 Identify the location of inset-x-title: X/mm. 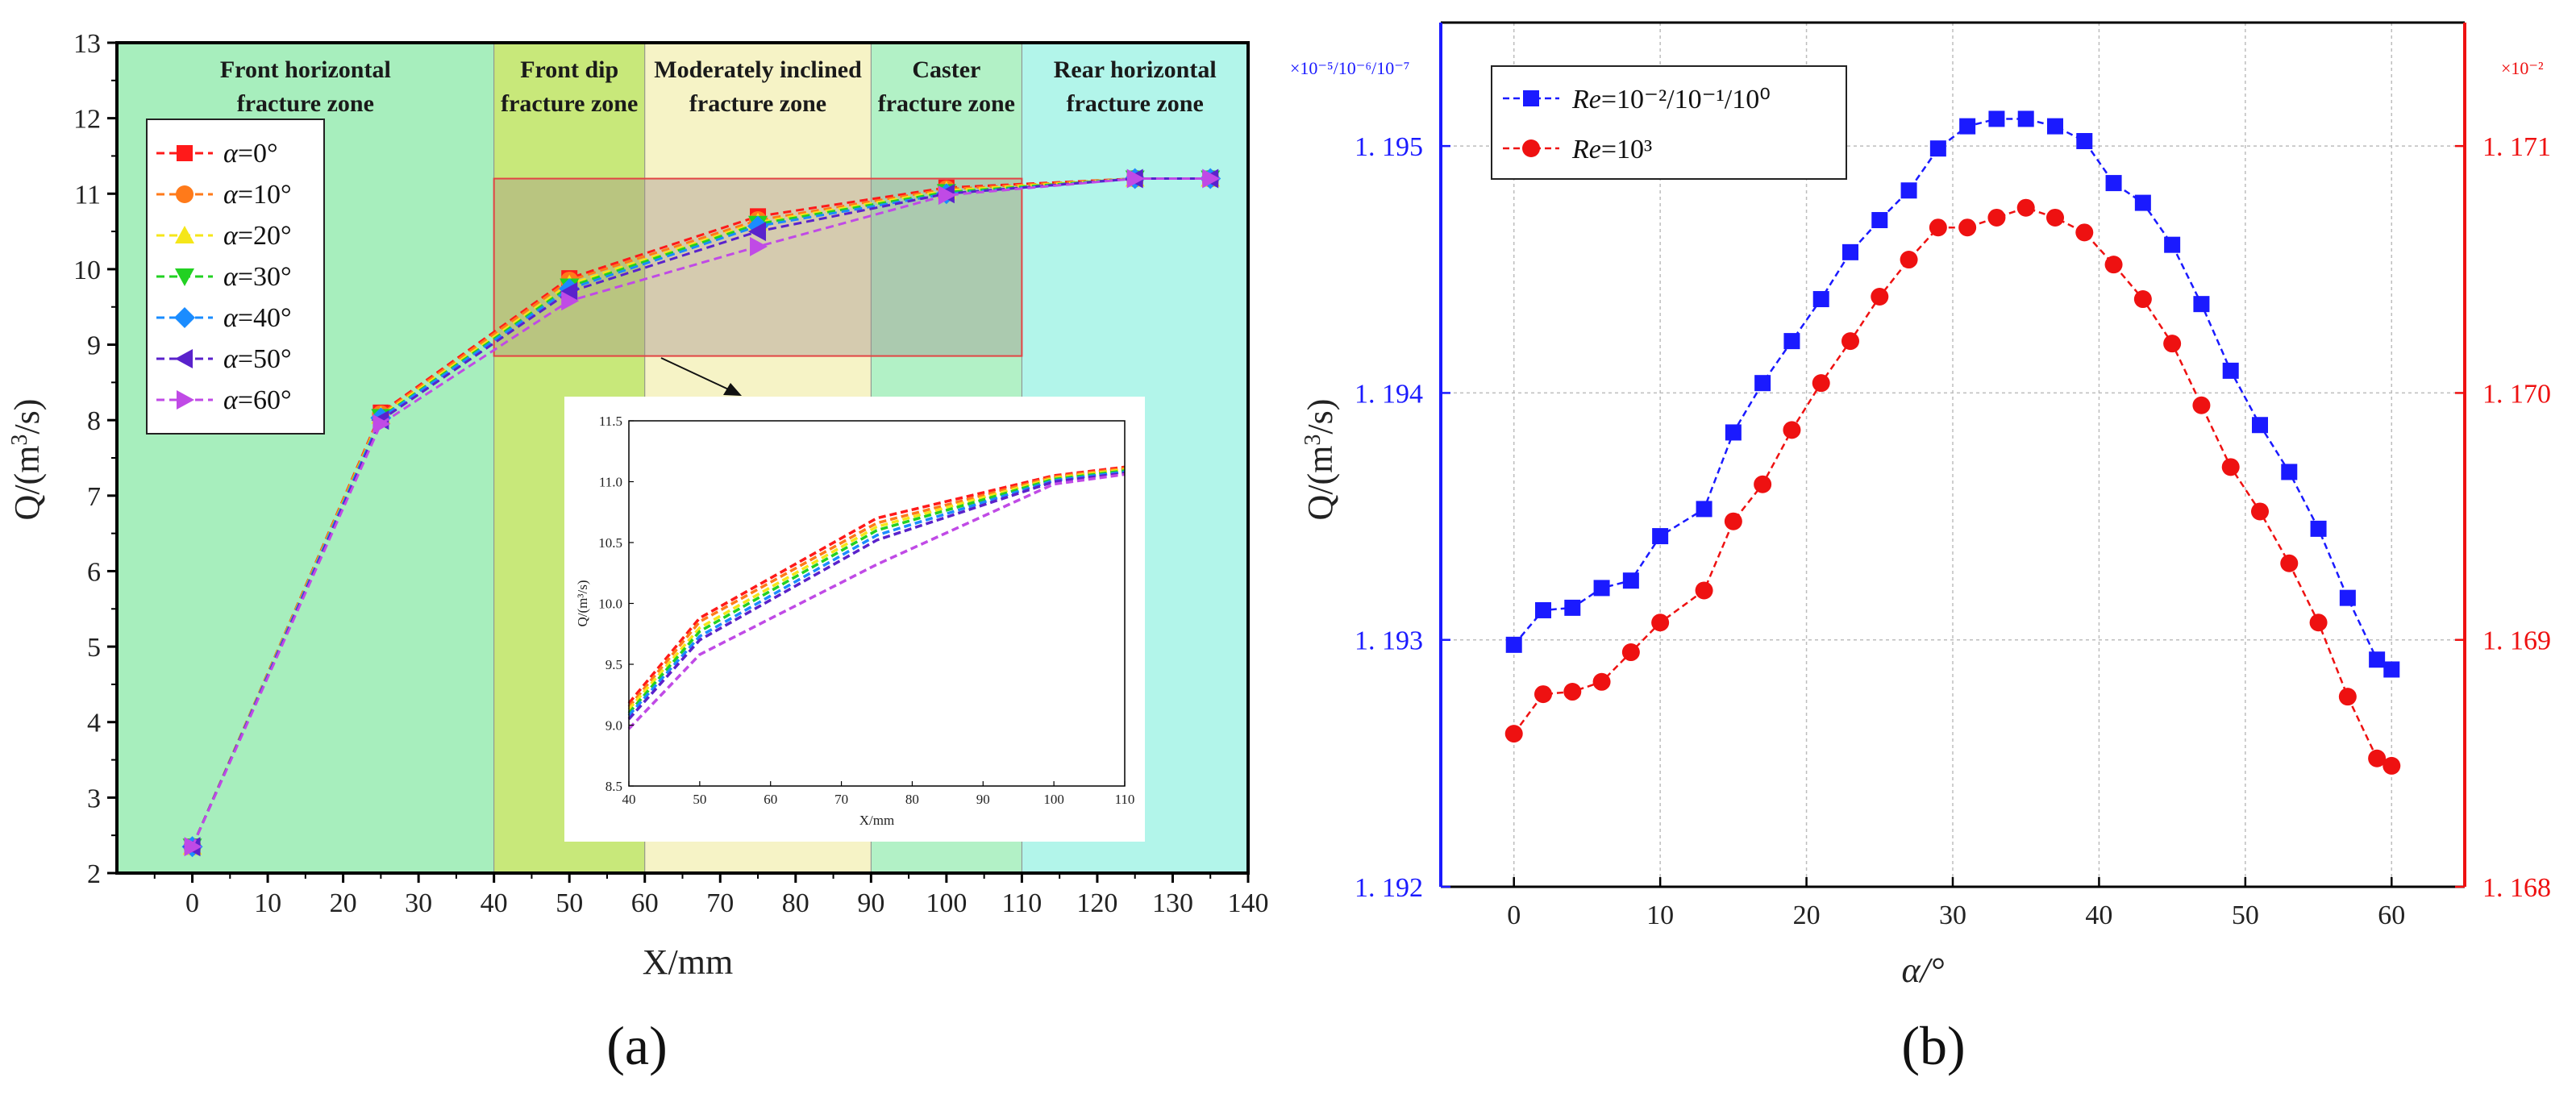
(877, 820).